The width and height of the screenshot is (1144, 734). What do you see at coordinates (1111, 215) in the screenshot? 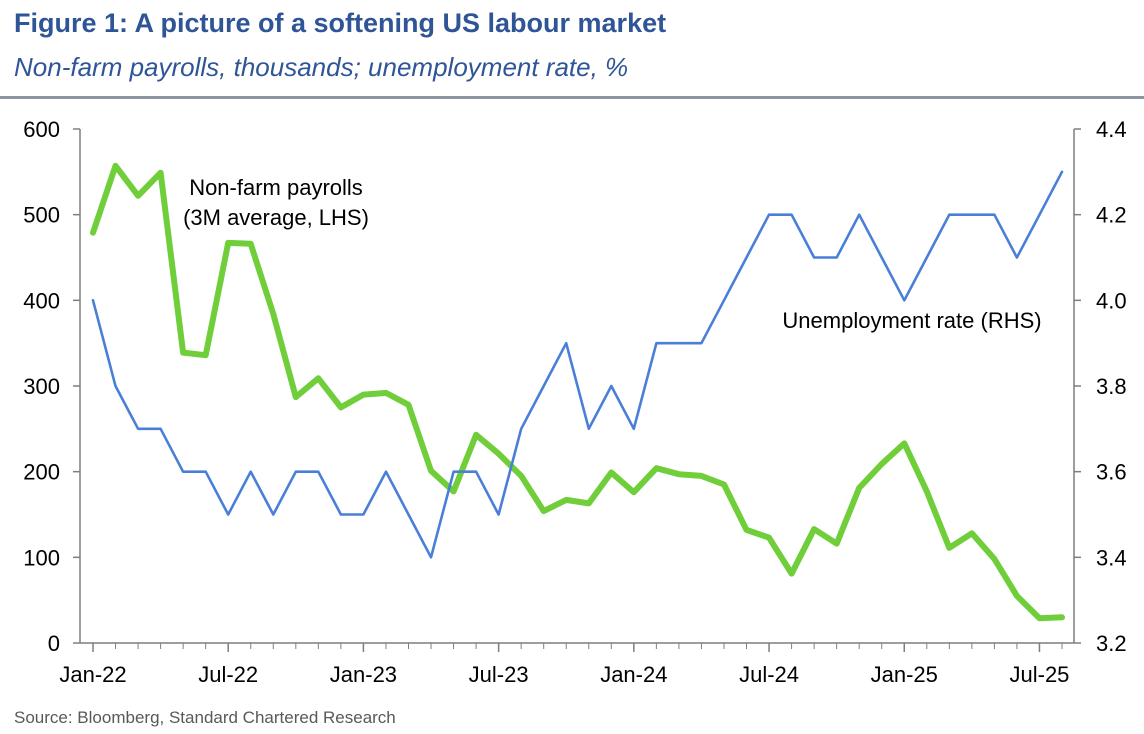
I see `right-y-tick-label: 4.2` at bounding box center [1111, 215].